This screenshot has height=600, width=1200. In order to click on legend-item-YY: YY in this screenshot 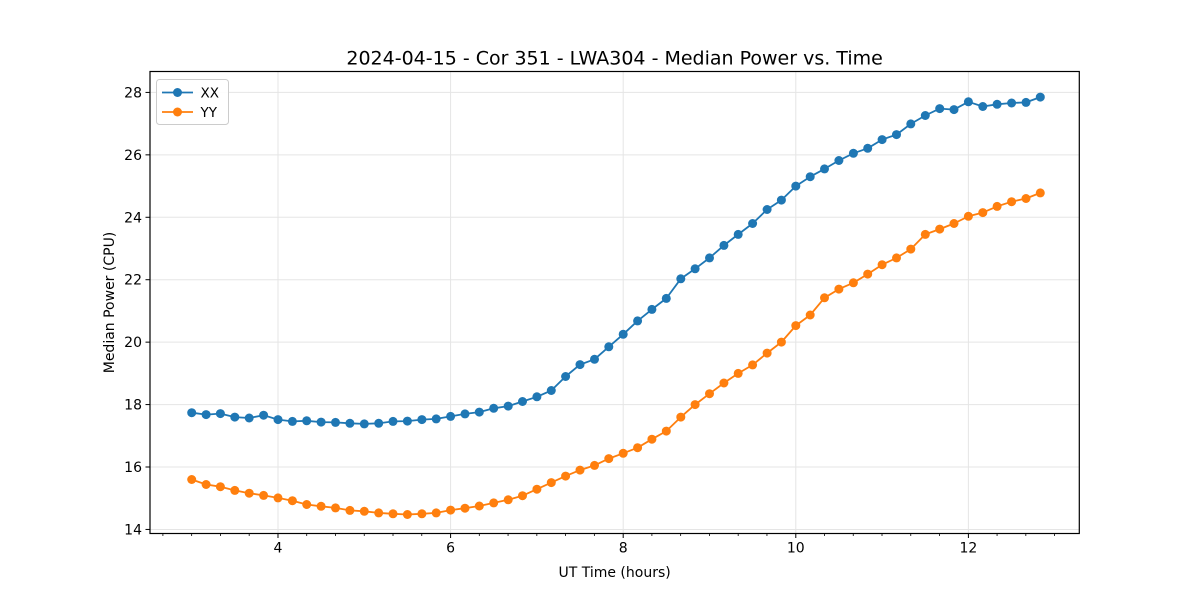, I will do `click(190, 113)`.